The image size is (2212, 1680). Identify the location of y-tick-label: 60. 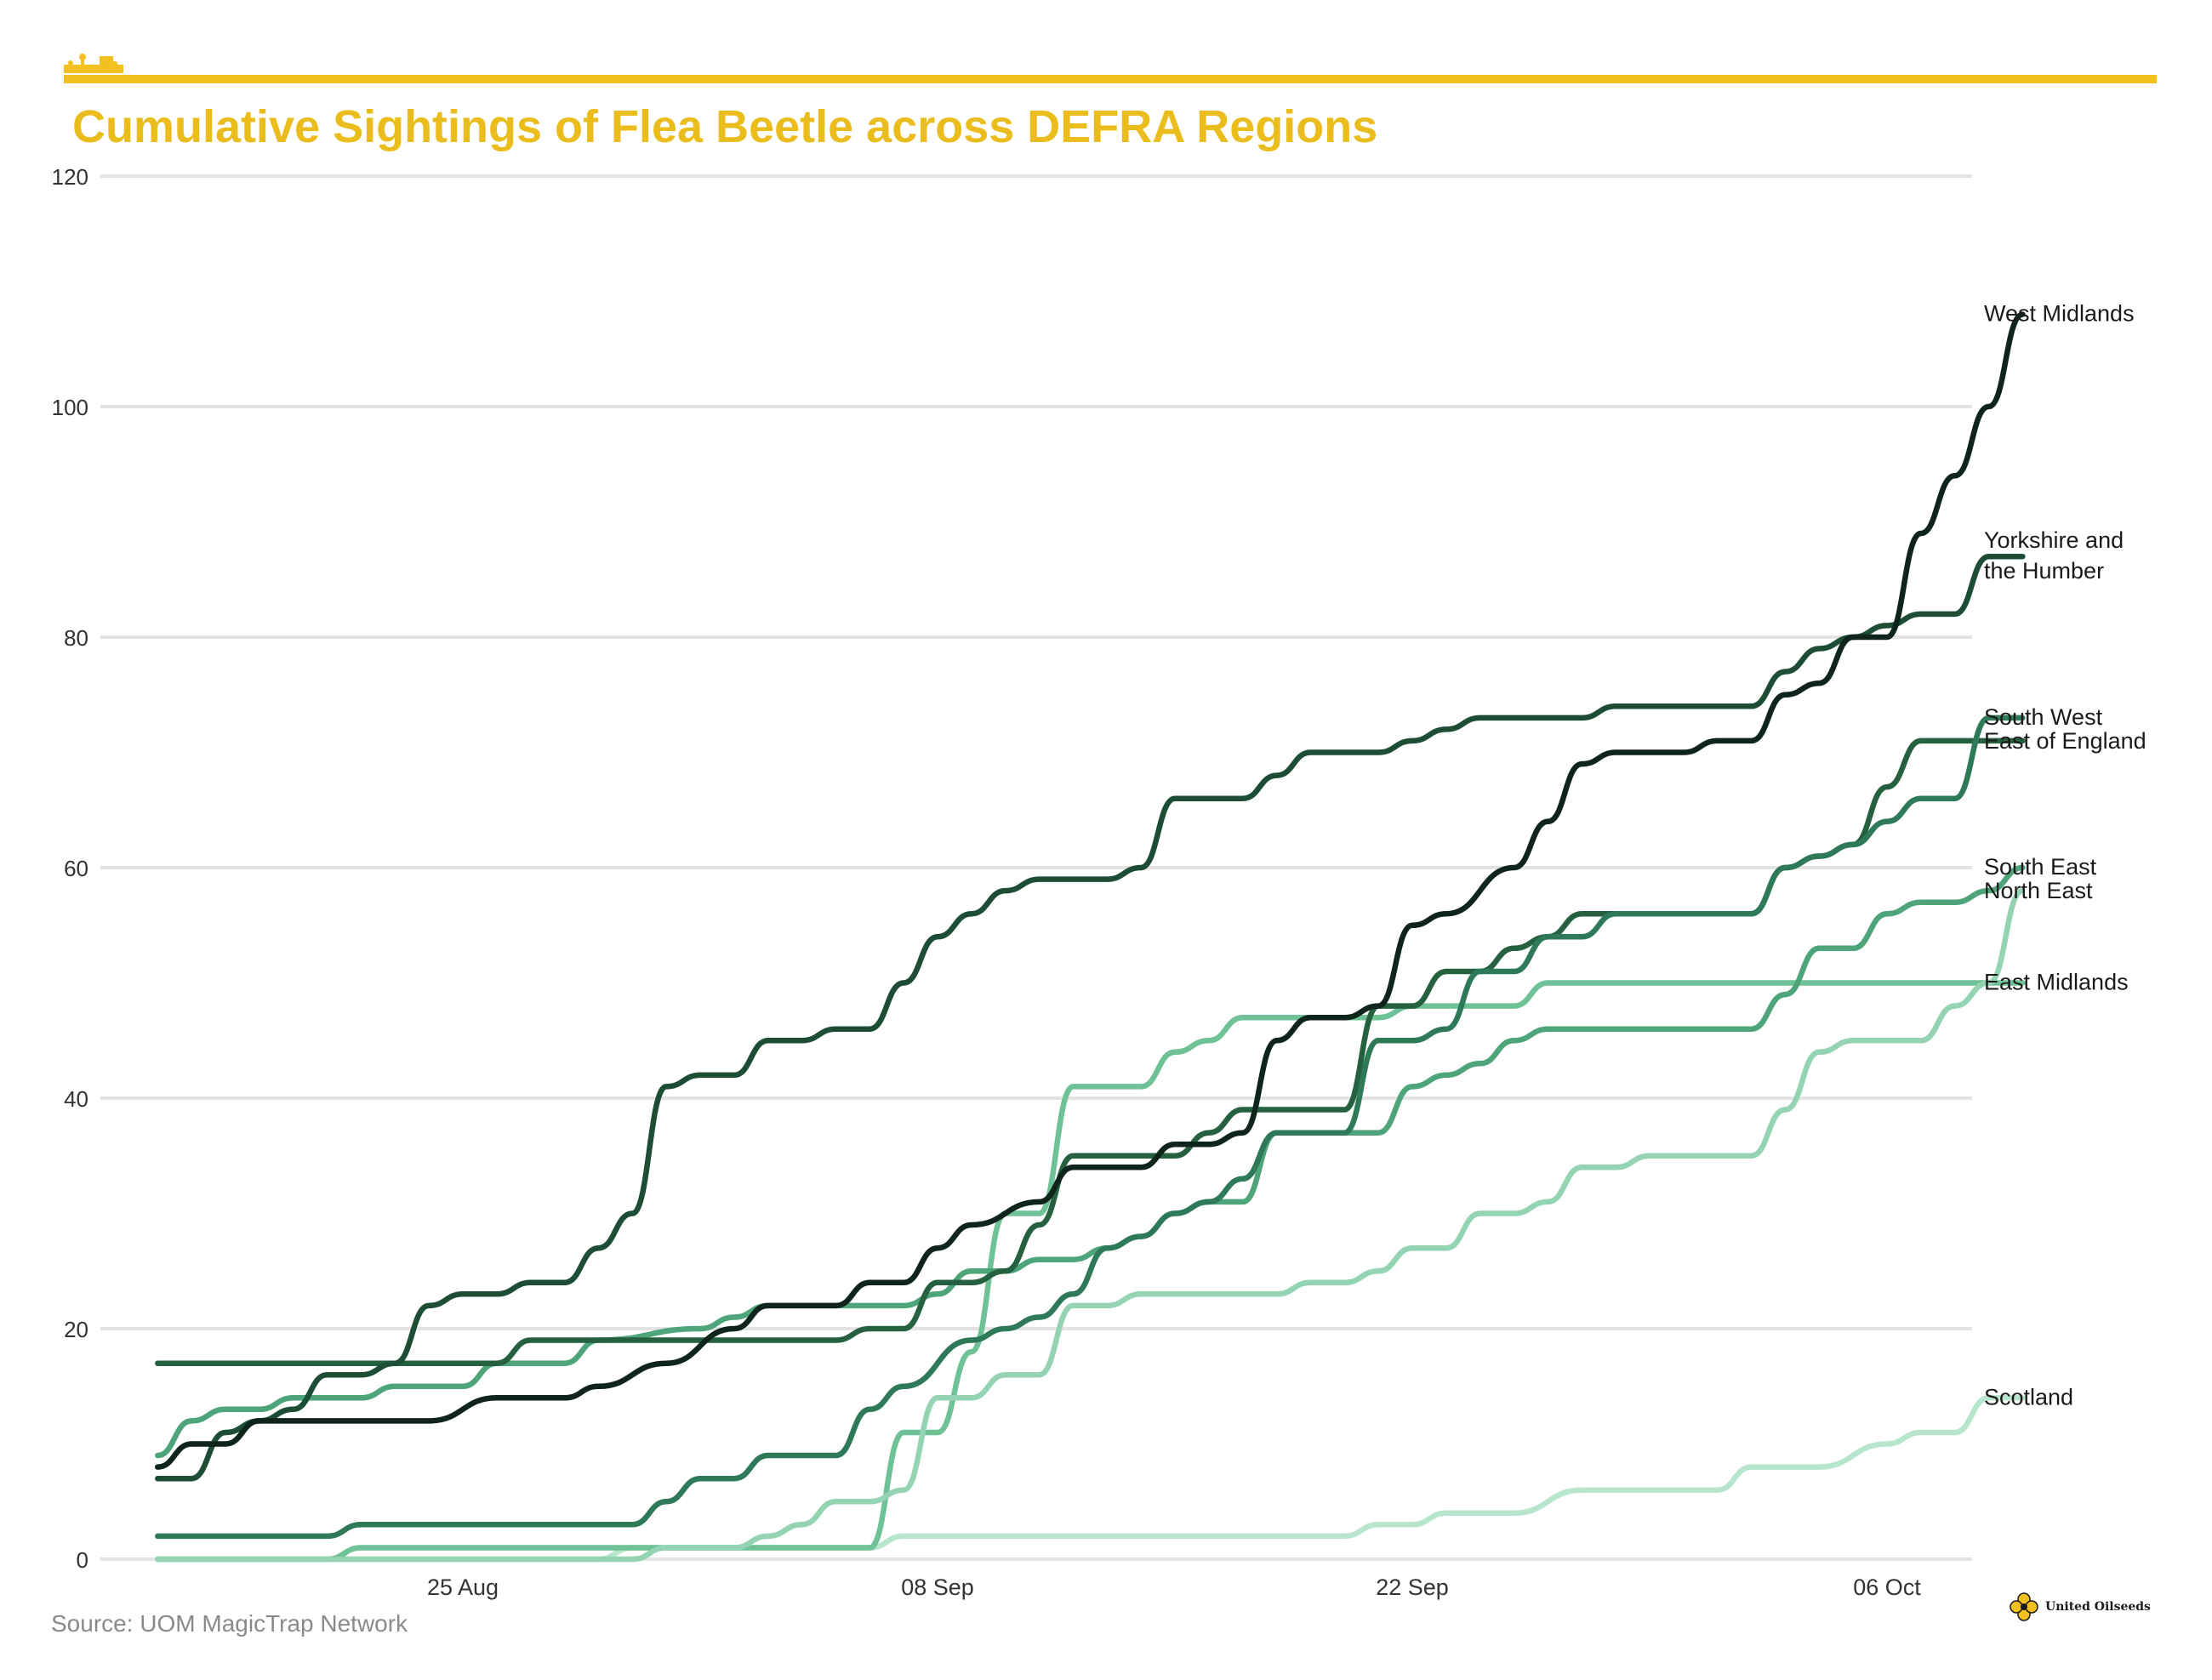
(76, 868).